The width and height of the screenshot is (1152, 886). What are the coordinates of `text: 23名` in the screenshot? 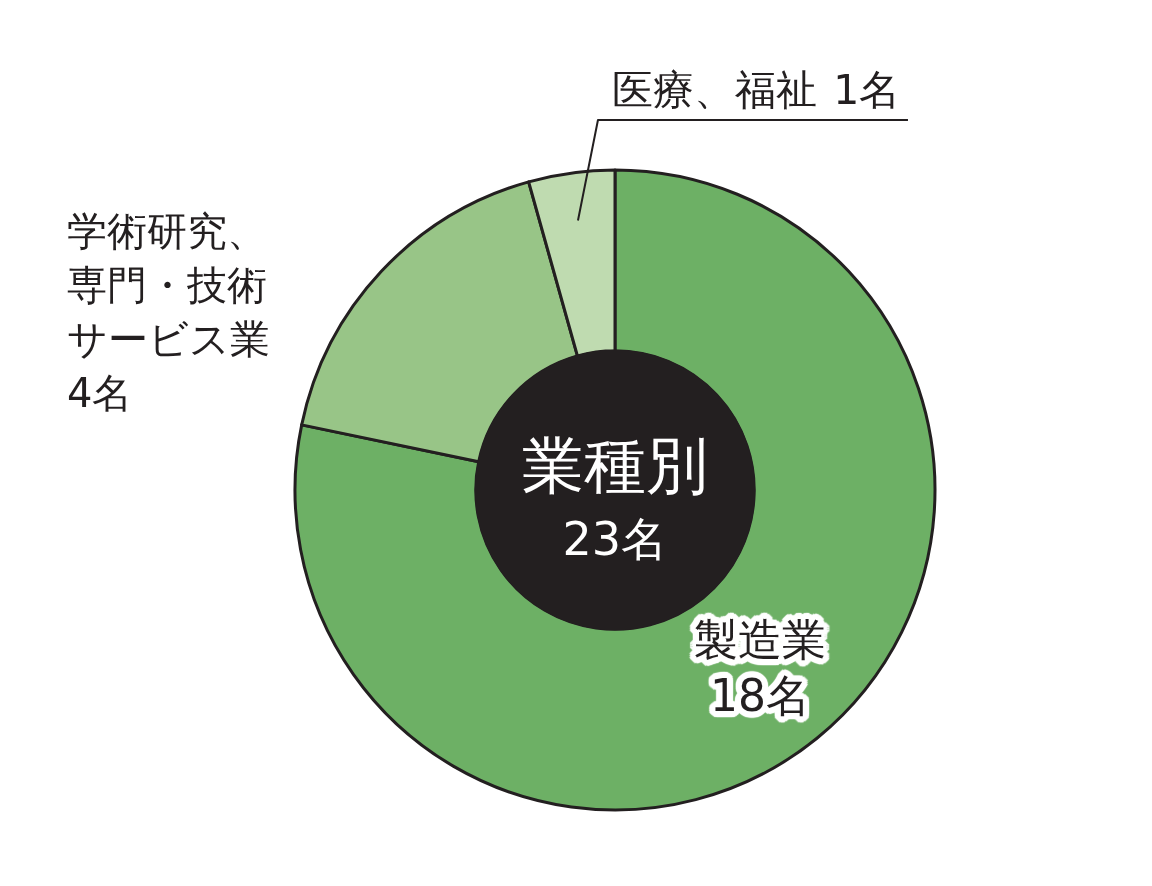 It's located at (615, 539).